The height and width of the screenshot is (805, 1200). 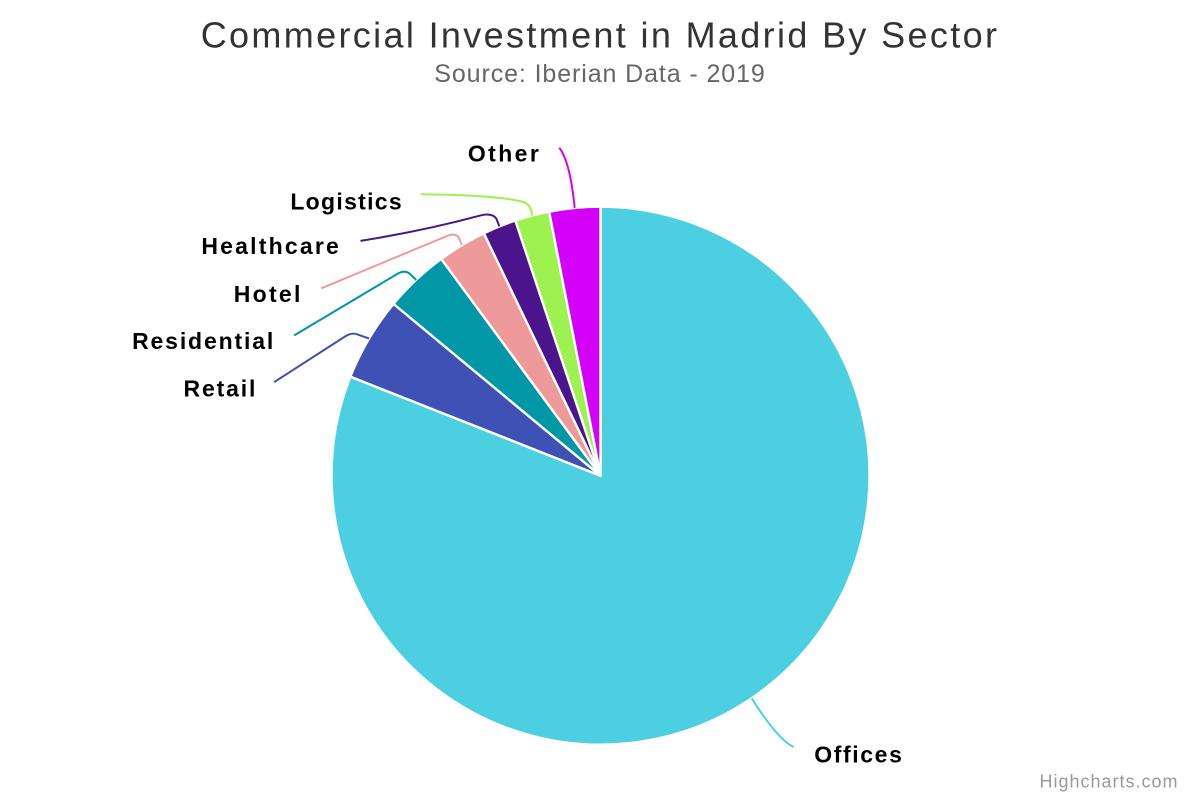 I want to click on svg-text: Logistics, so click(x=346, y=201).